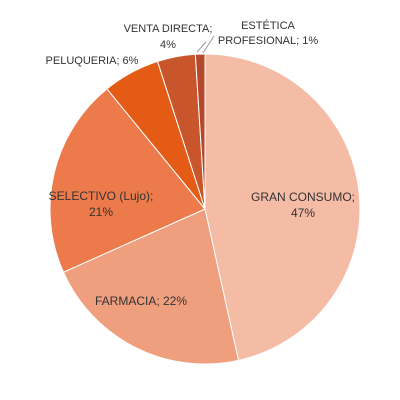  I want to click on label-estetica-name: ESTÉTICA, so click(268, 25).